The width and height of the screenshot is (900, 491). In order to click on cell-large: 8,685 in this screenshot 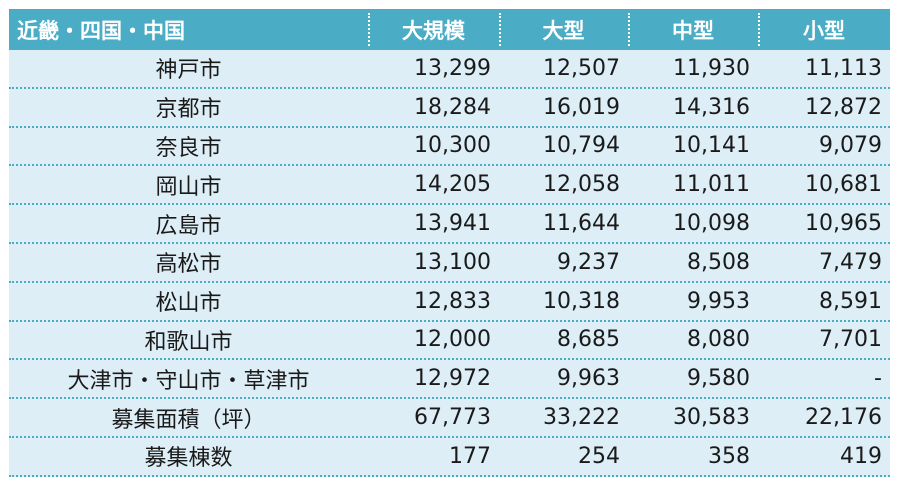, I will do `click(588, 340)`.